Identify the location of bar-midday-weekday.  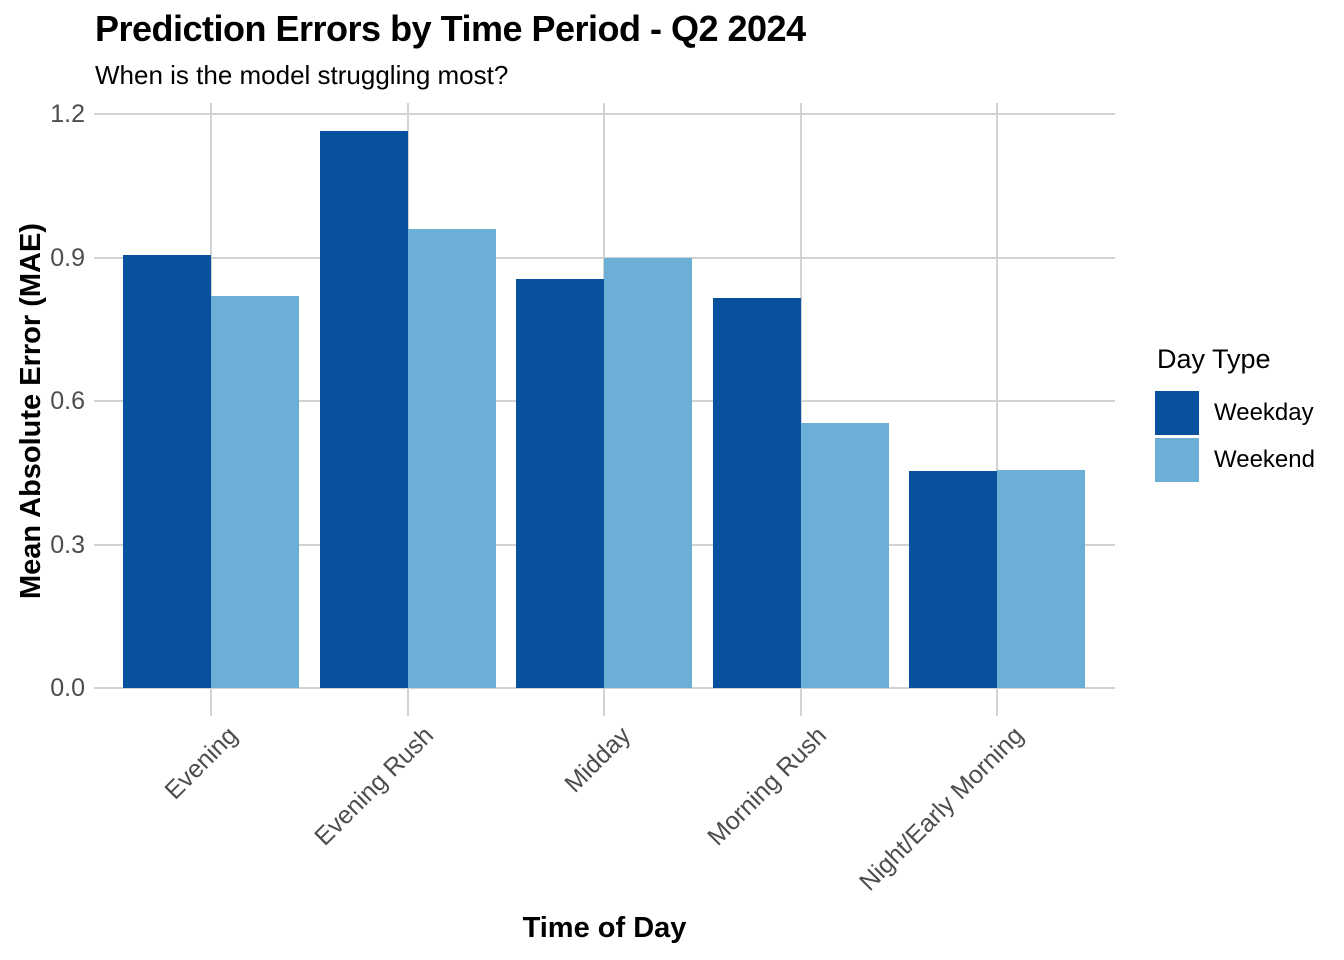
(560, 483).